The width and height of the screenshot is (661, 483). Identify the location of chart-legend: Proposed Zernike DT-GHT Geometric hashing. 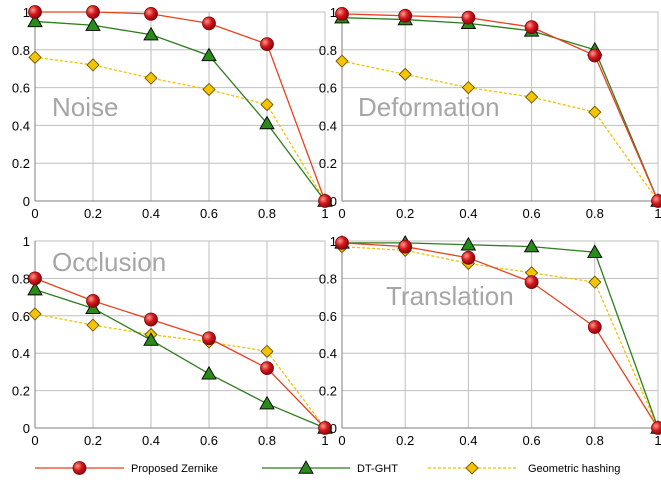
(327, 467).